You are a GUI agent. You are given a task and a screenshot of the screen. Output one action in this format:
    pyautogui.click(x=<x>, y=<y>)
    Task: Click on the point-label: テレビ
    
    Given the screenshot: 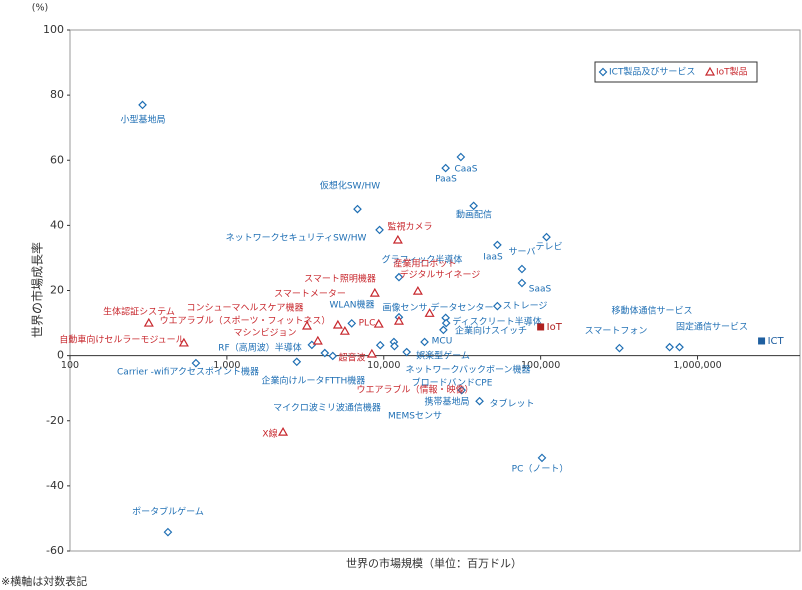 What is the action you would take?
    pyautogui.click(x=548, y=247)
    